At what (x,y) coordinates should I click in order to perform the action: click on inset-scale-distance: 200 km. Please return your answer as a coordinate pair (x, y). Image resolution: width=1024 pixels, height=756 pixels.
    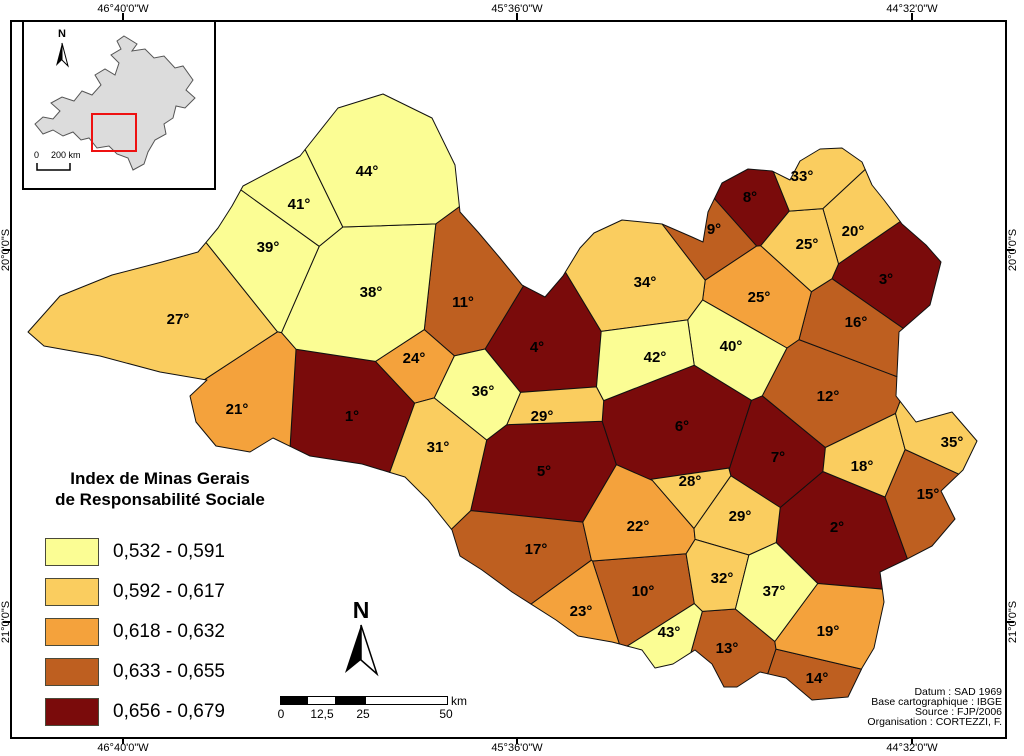
    Looking at the image, I should click on (66, 155).